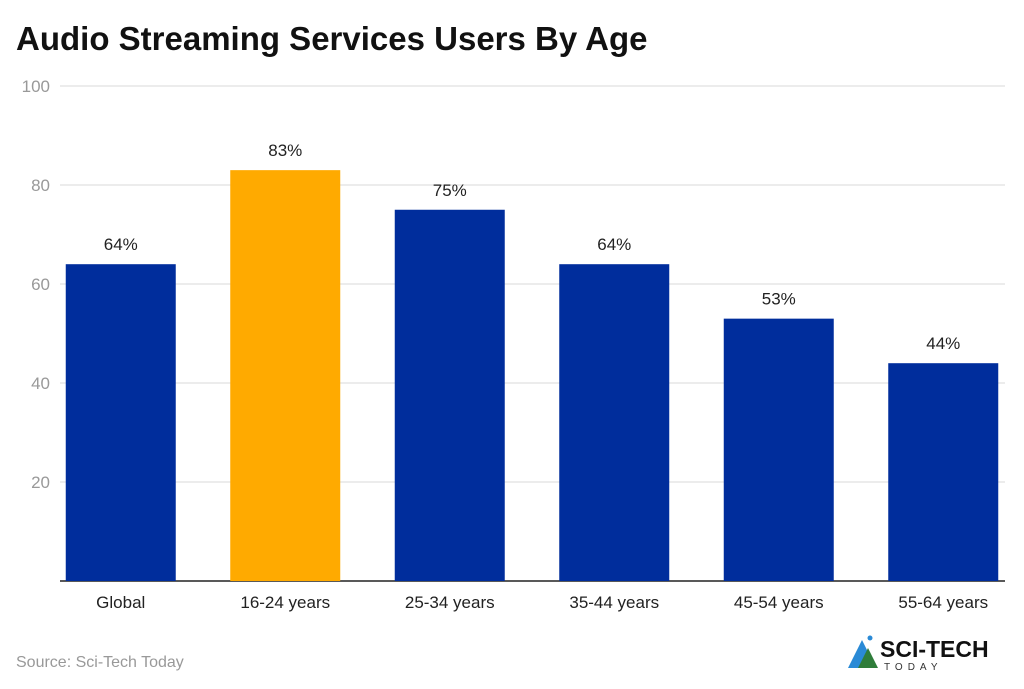  What do you see at coordinates (120, 602) in the screenshot?
I see `x-tick-label: Global` at bounding box center [120, 602].